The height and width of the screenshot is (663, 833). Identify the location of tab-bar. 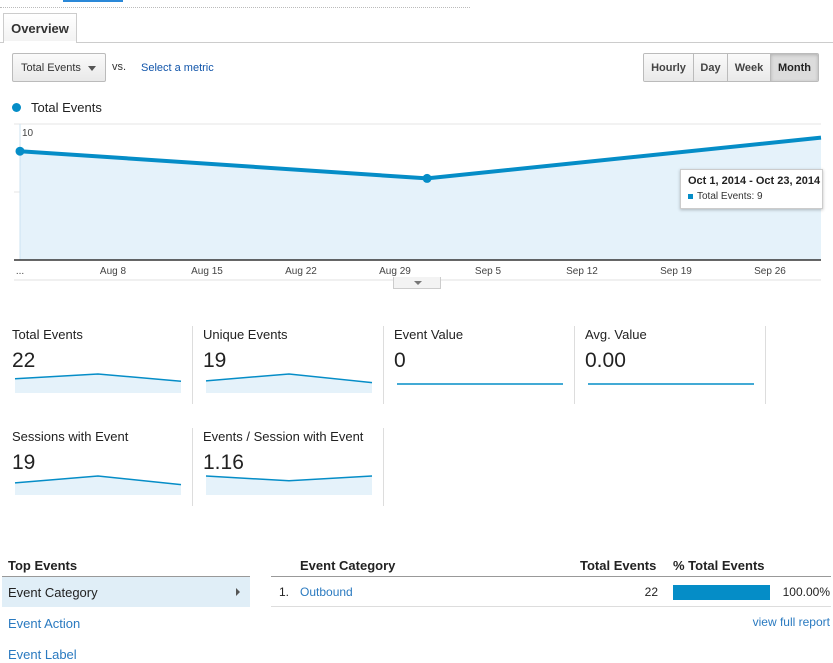
(416, 42).